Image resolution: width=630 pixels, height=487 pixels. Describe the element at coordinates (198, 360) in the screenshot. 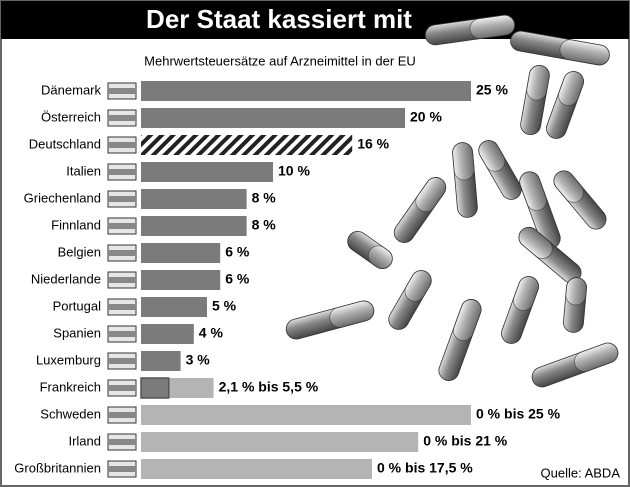

I see `value-label: 3 %` at that location.